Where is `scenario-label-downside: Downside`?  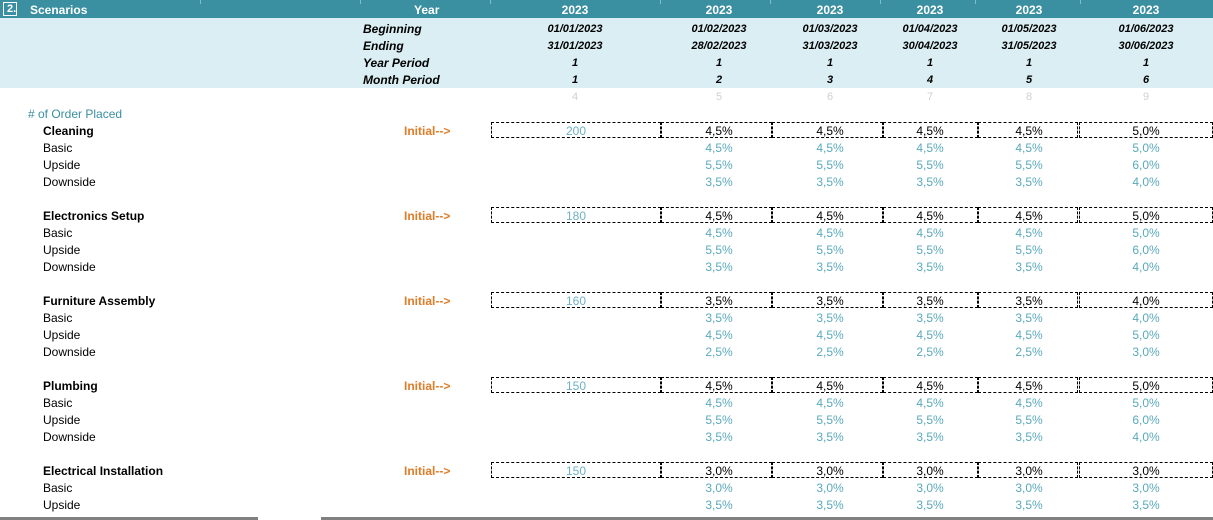
scenario-label-downside: Downside is located at coordinates (69, 352).